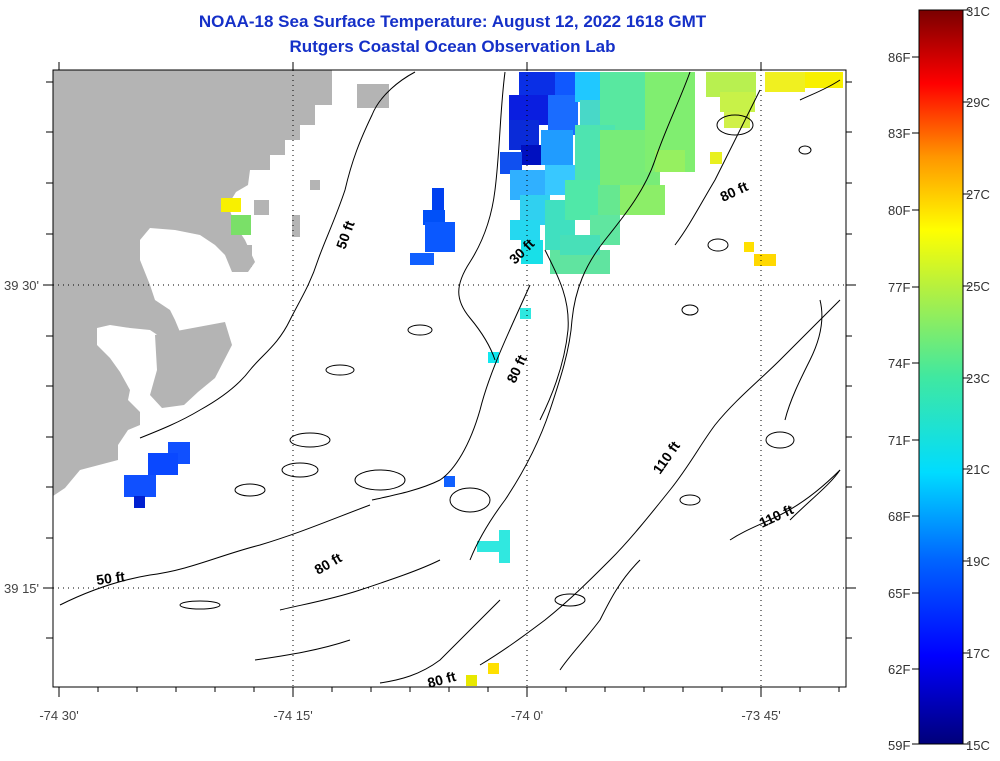  I want to click on colorbar-f-label: 62F, so click(899, 669).